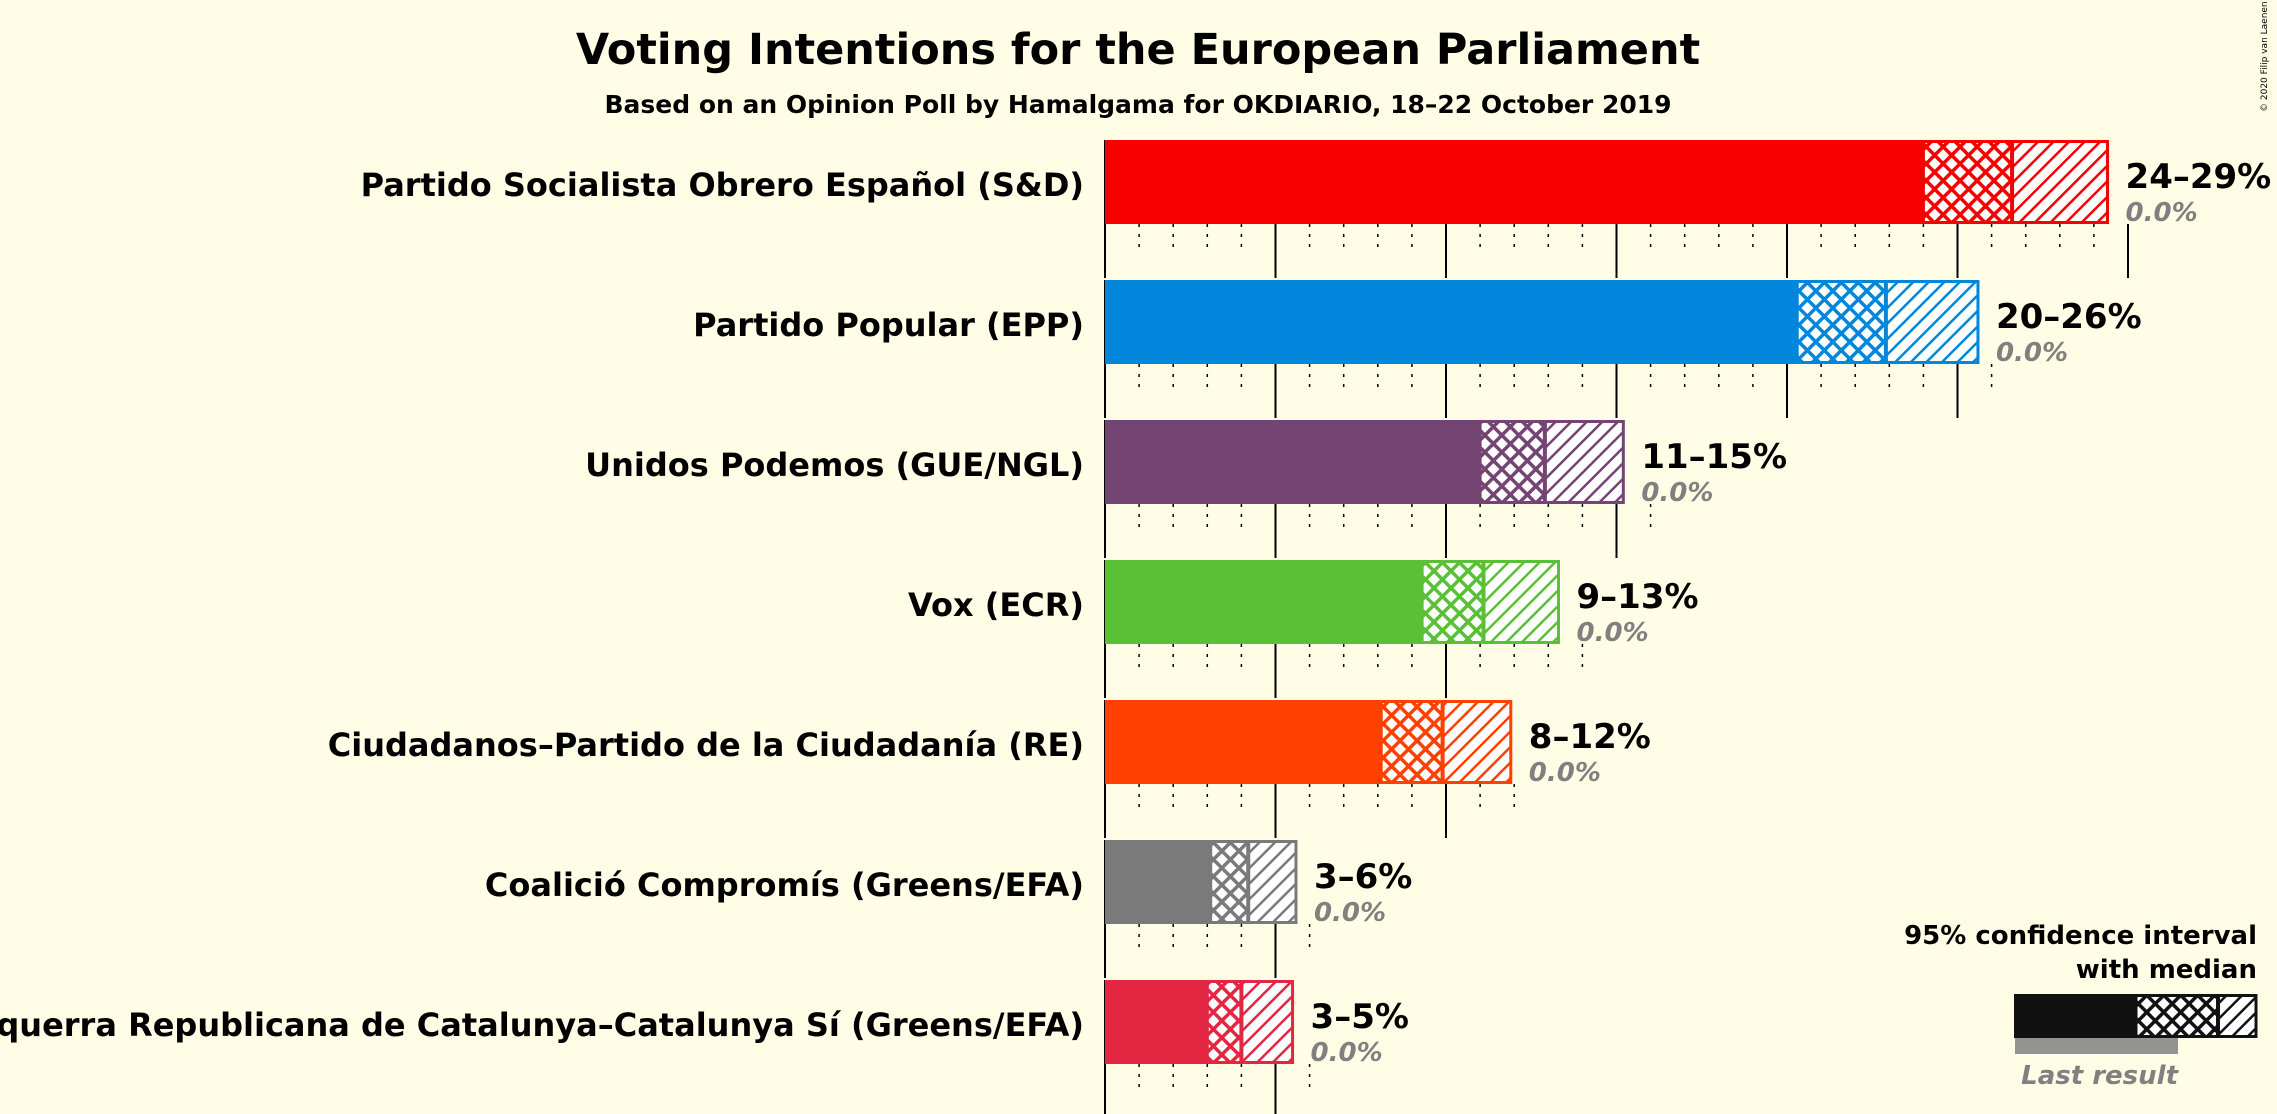 The image size is (2277, 1114). Describe the element at coordinates (2069, 317) in the screenshot. I see `range-label: 20–26%` at that location.